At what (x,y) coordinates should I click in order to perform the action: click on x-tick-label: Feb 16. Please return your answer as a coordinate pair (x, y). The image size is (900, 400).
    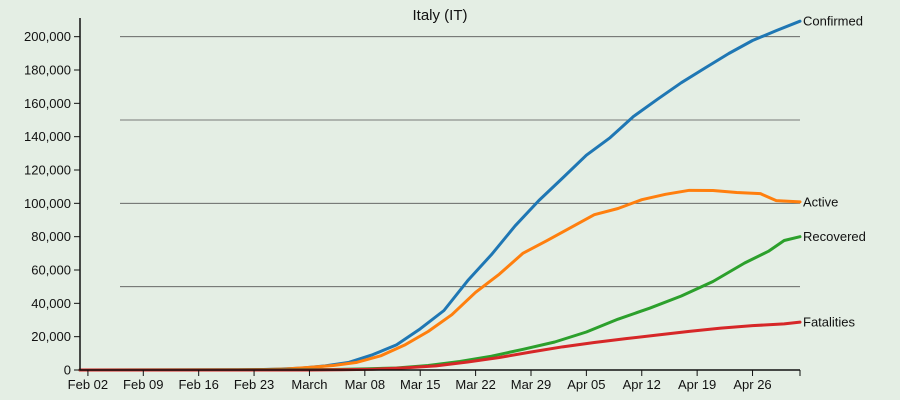
    Looking at the image, I should click on (198, 384).